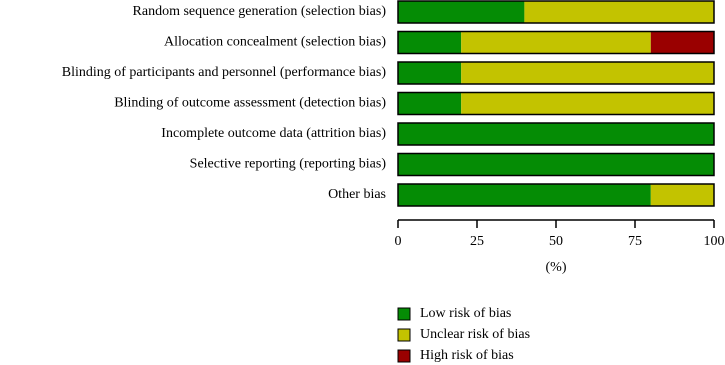 The height and width of the screenshot is (365, 725). What do you see at coordinates (556, 241) in the screenshot?
I see `x-tick-label: 50` at bounding box center [556, 241].